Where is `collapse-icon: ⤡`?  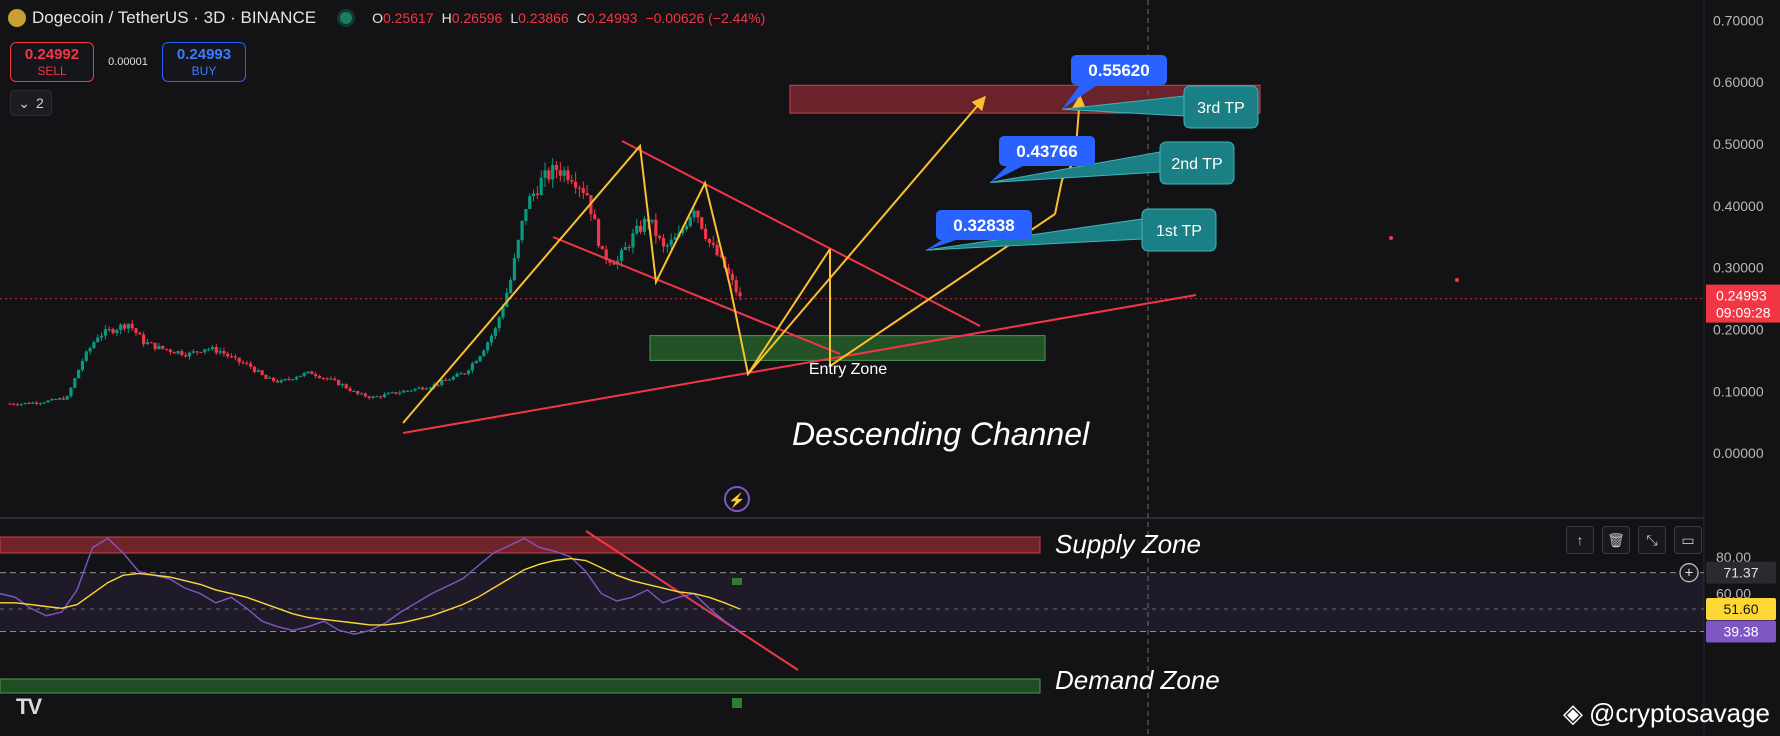
collapse-icon: ⤡ is located at coordinates (1652, 540).